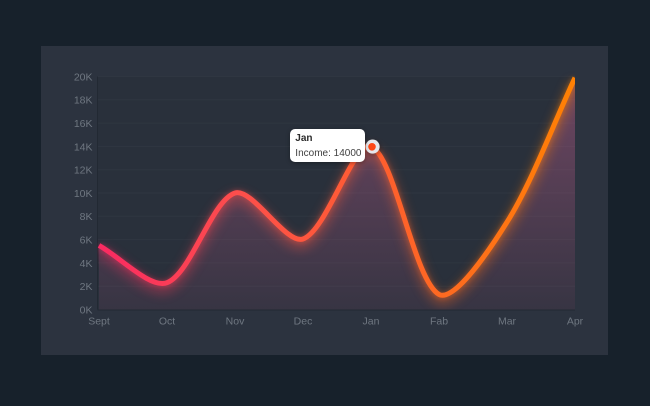  I want to click on svg-text: Nov, so click(235, 322).